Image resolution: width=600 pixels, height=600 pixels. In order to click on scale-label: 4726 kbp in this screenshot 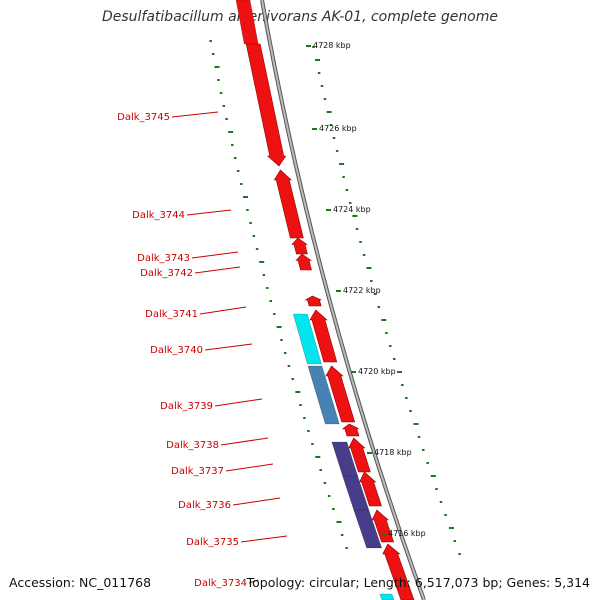, I will do `click(338, 128)`.